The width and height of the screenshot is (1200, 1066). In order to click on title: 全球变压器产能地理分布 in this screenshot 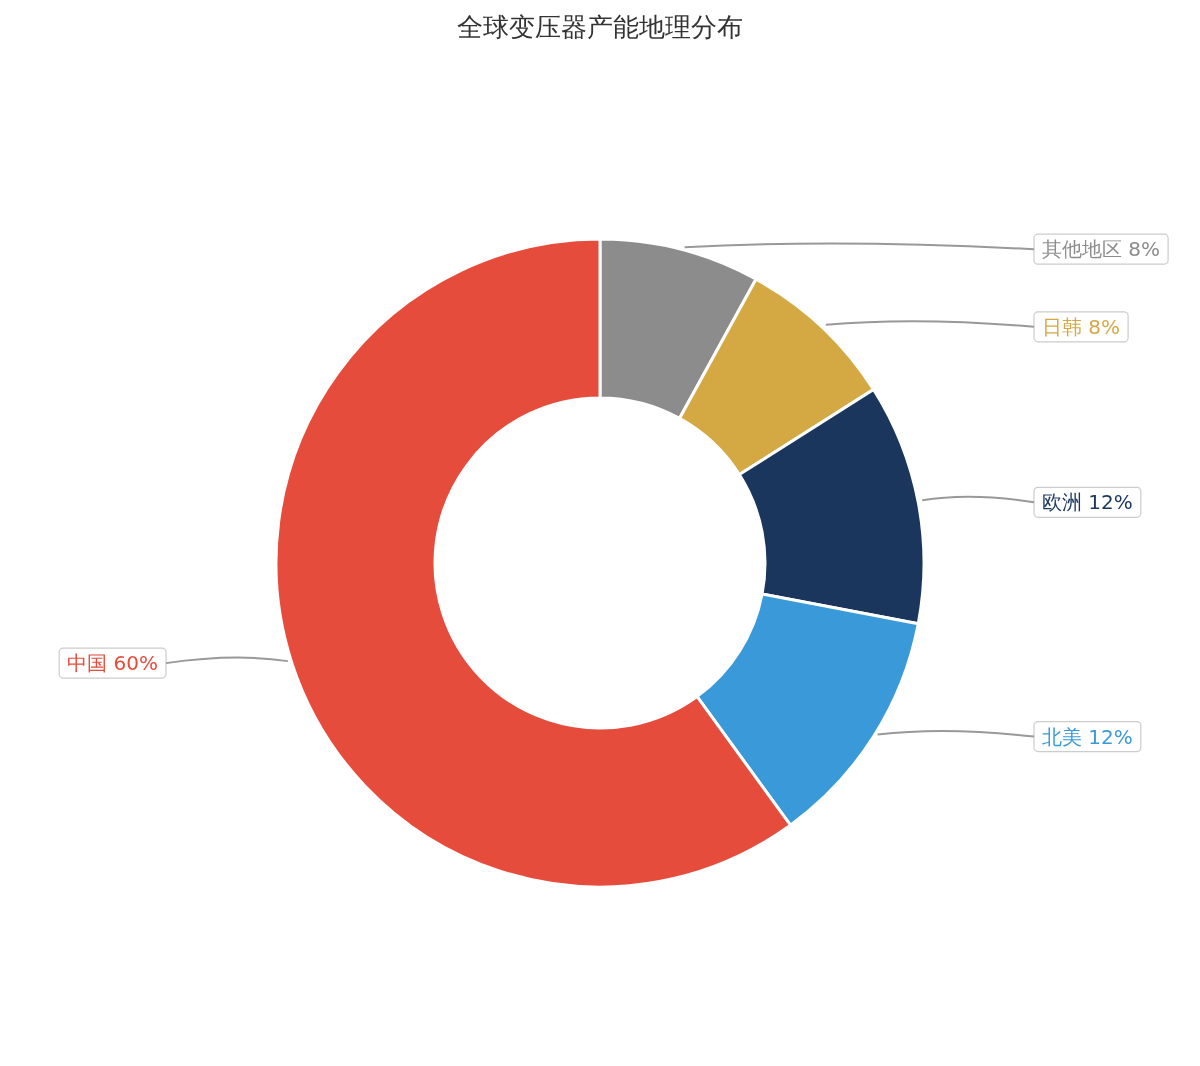, I will do `click(600, 27)`.